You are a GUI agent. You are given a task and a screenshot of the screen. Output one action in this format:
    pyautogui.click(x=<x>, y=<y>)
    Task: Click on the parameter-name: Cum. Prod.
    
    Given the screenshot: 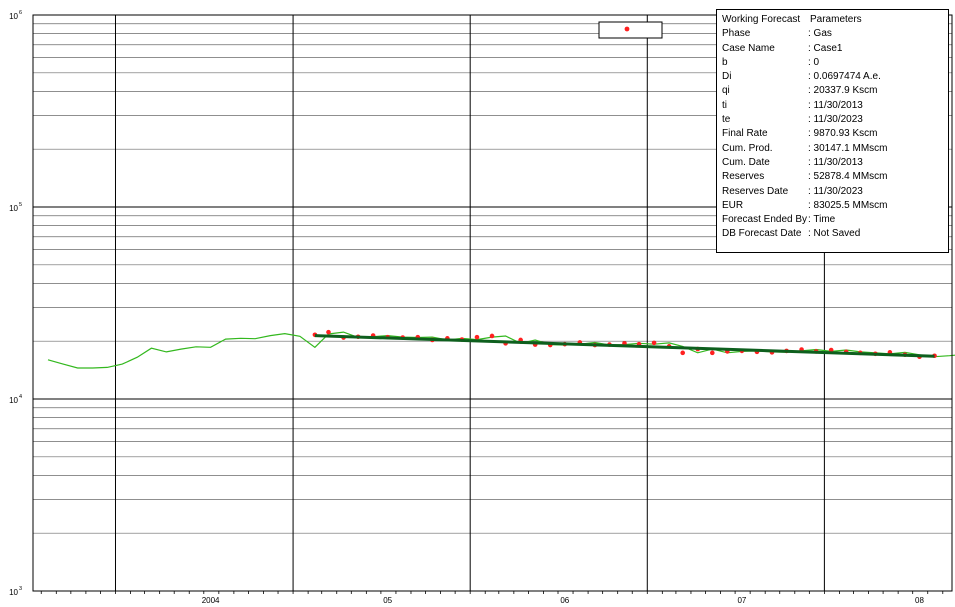 What is the action you would take?
    pyautogui.click(x=747, y=148)
    